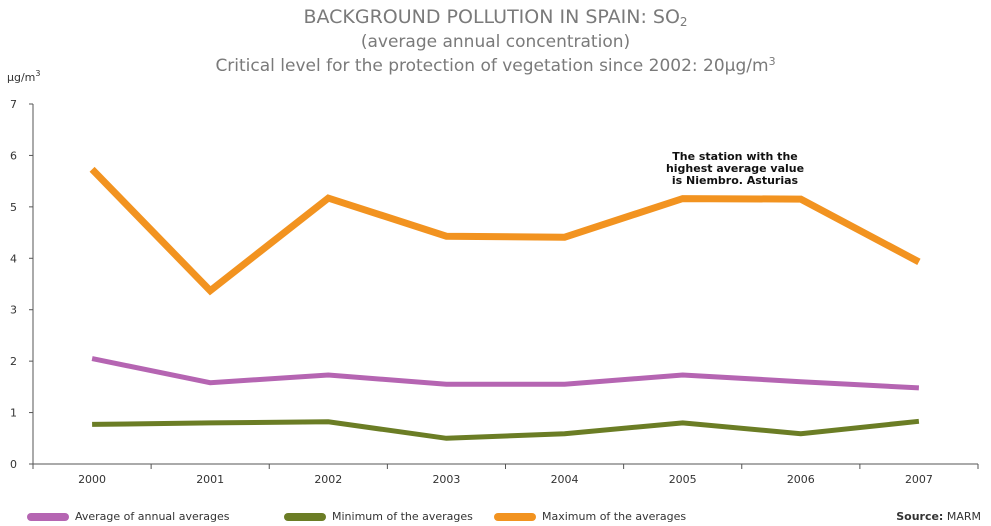  Describe the element at coordinates (328, 479) in the screenshot. I see `x-tick-label: 2002` at that location.